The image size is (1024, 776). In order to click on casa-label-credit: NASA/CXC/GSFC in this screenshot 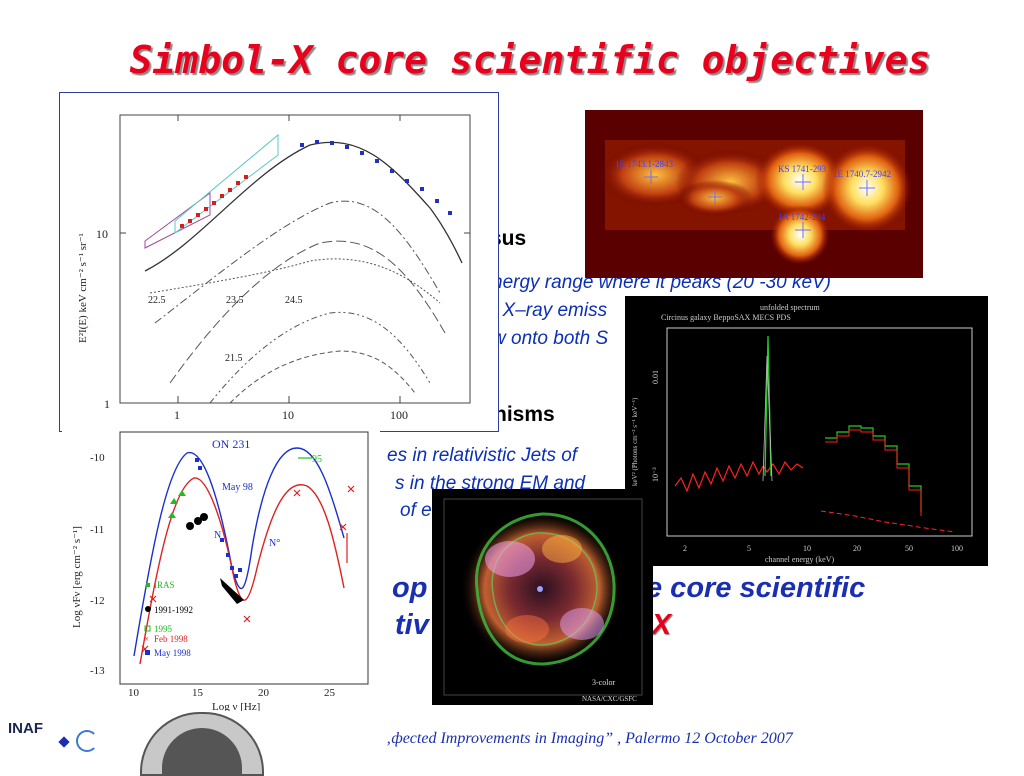, I will do `click(609, 699)`.